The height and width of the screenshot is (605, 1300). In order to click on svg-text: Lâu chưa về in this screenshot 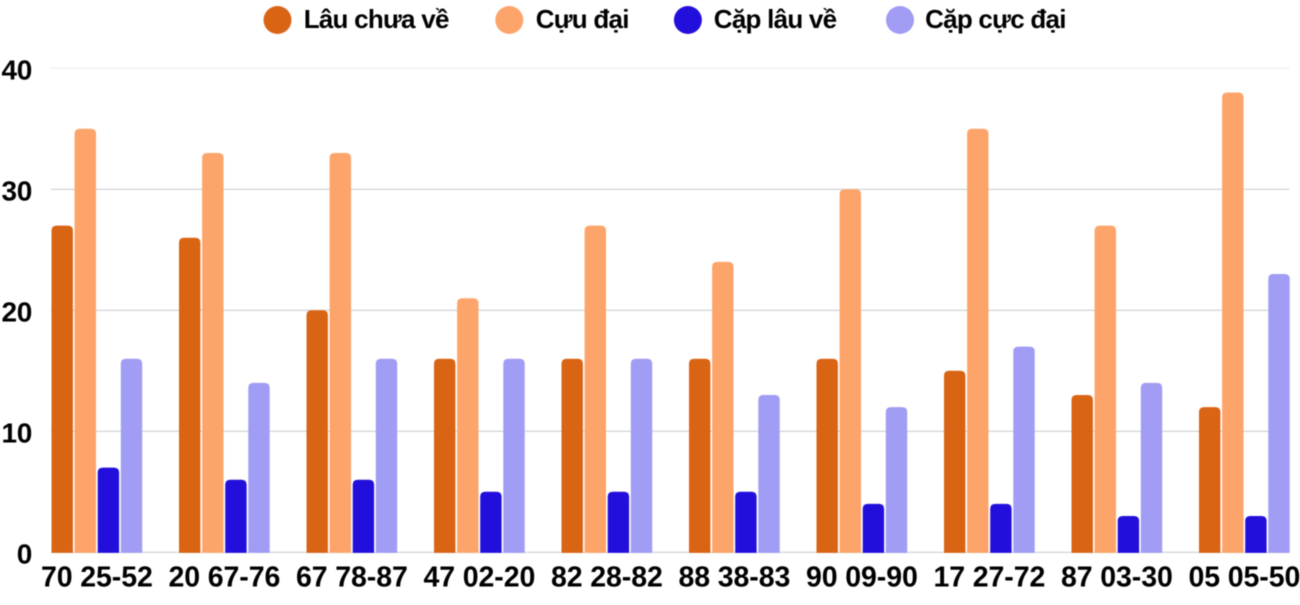, I will do `click(376, 19)`.